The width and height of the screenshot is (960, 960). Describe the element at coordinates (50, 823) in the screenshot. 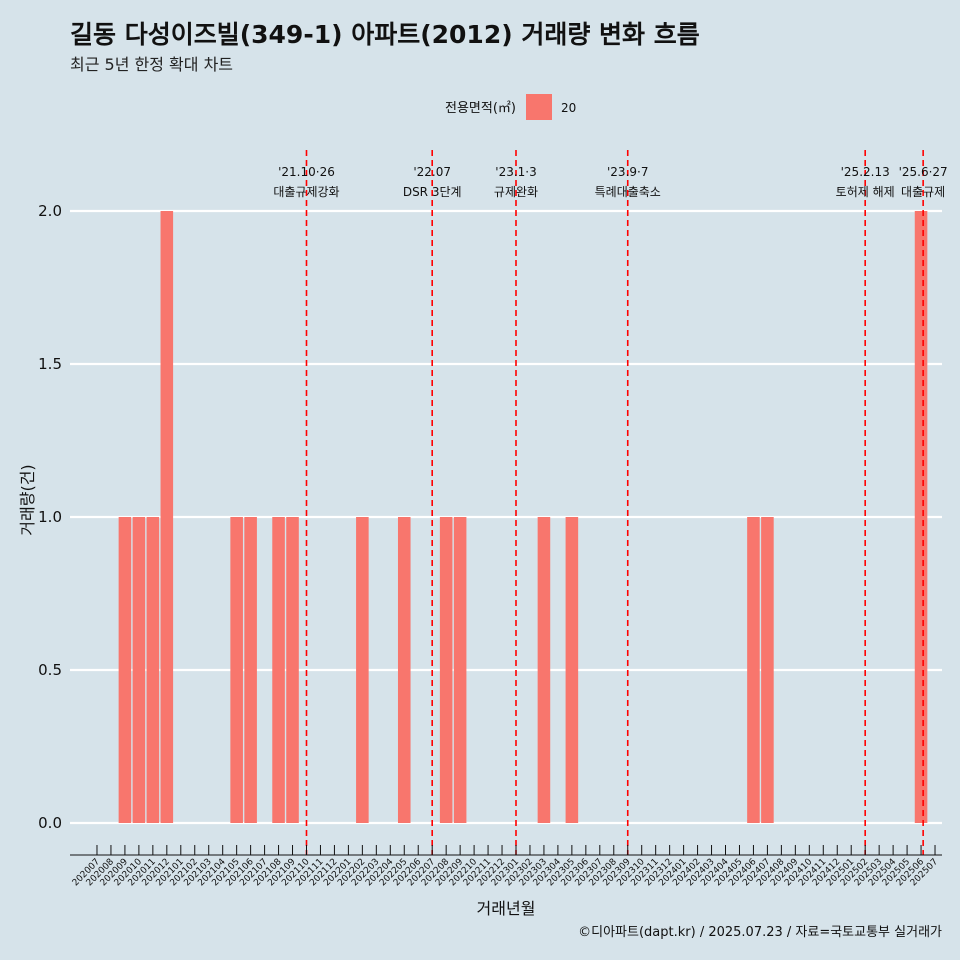

I see `y-tick-label: 0.0` at that location.